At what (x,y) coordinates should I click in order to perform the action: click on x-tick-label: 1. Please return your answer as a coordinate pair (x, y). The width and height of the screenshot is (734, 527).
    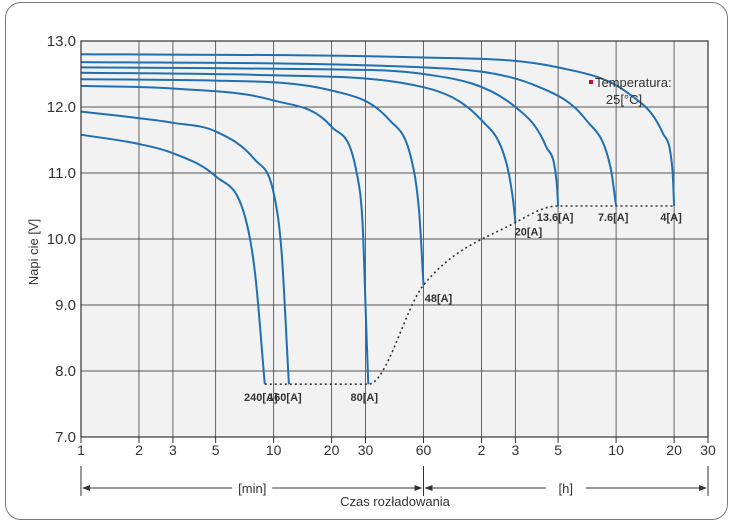
    Looking at the image, I should click on (81, 450).